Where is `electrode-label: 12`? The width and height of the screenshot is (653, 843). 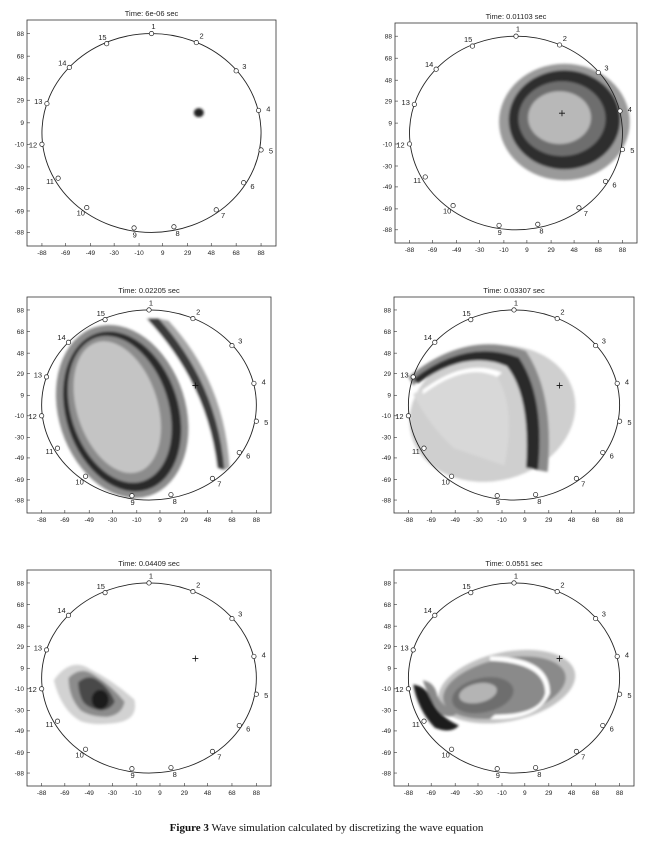 electrode-label: 12 is located at coordinates (399, 416).